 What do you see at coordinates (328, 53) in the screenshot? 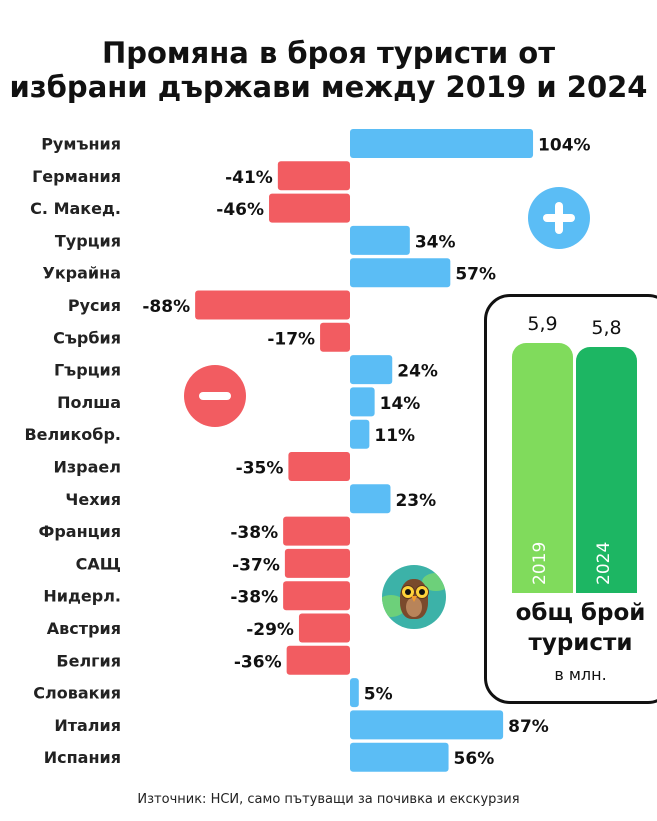
I see `chart-title-line1: Промяна в броя туристи от` at bounding box center [328, 53].